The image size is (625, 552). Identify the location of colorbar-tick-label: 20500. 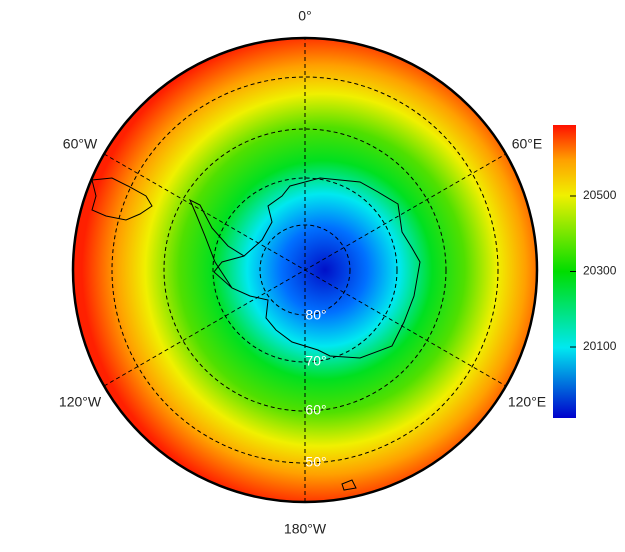
(600, 195).